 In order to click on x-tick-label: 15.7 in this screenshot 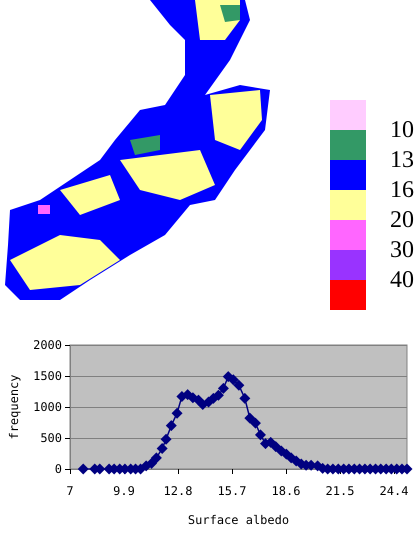, I will do `click(232, 491)`.